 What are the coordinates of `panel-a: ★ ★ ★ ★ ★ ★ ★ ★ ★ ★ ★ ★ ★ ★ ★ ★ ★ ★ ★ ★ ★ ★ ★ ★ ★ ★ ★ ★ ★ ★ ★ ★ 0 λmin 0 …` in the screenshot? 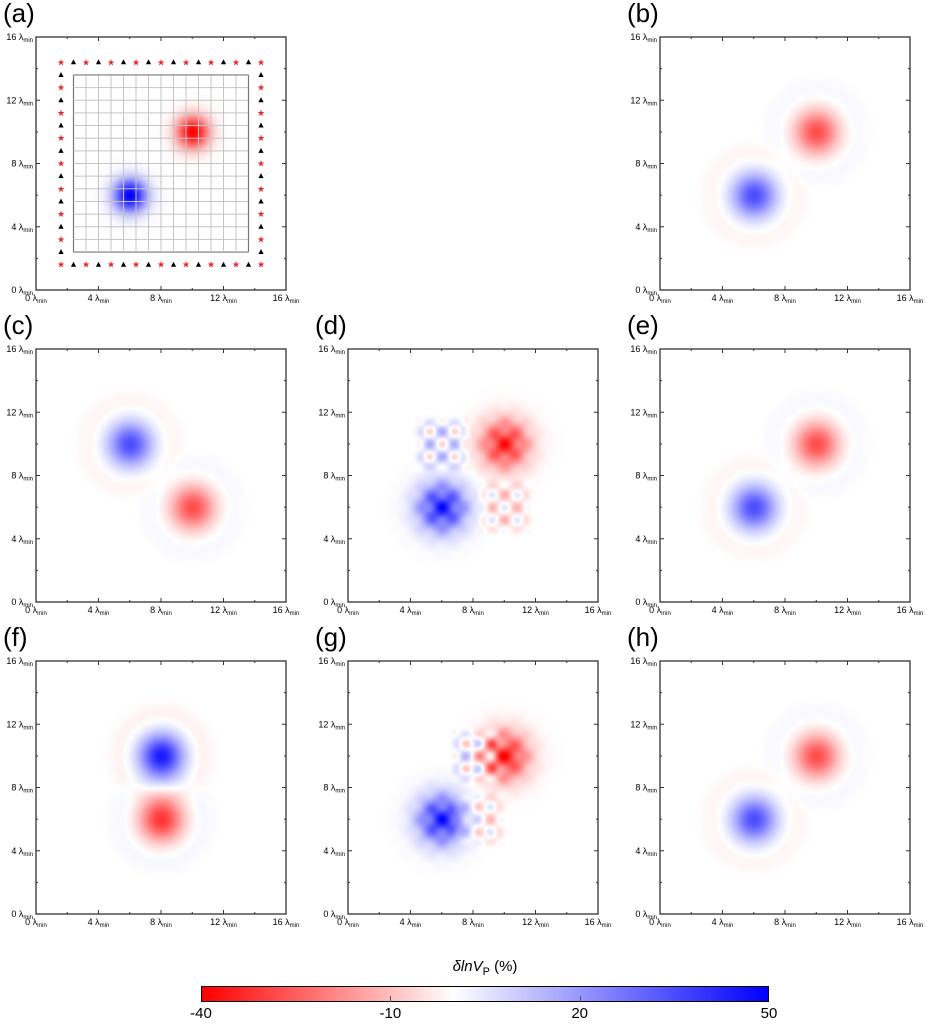 It's located at (152, 168).